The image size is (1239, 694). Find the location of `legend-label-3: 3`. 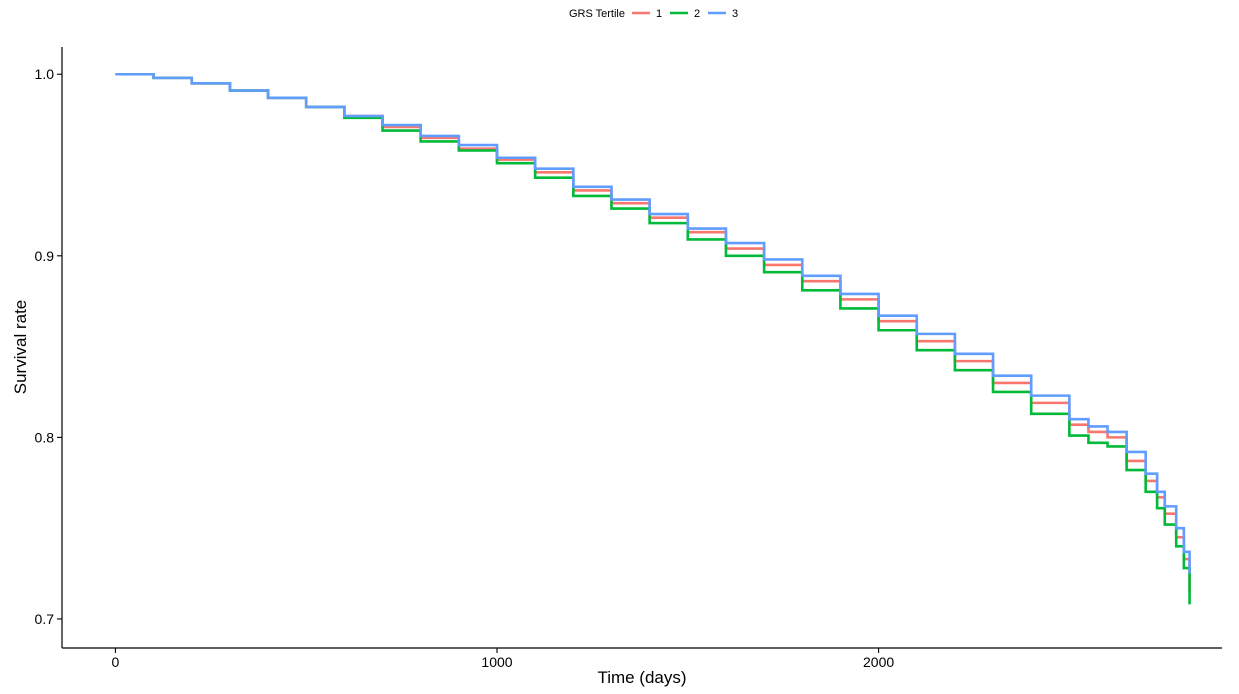

legend-label-3: 3 is located at coordinates (735, 14).